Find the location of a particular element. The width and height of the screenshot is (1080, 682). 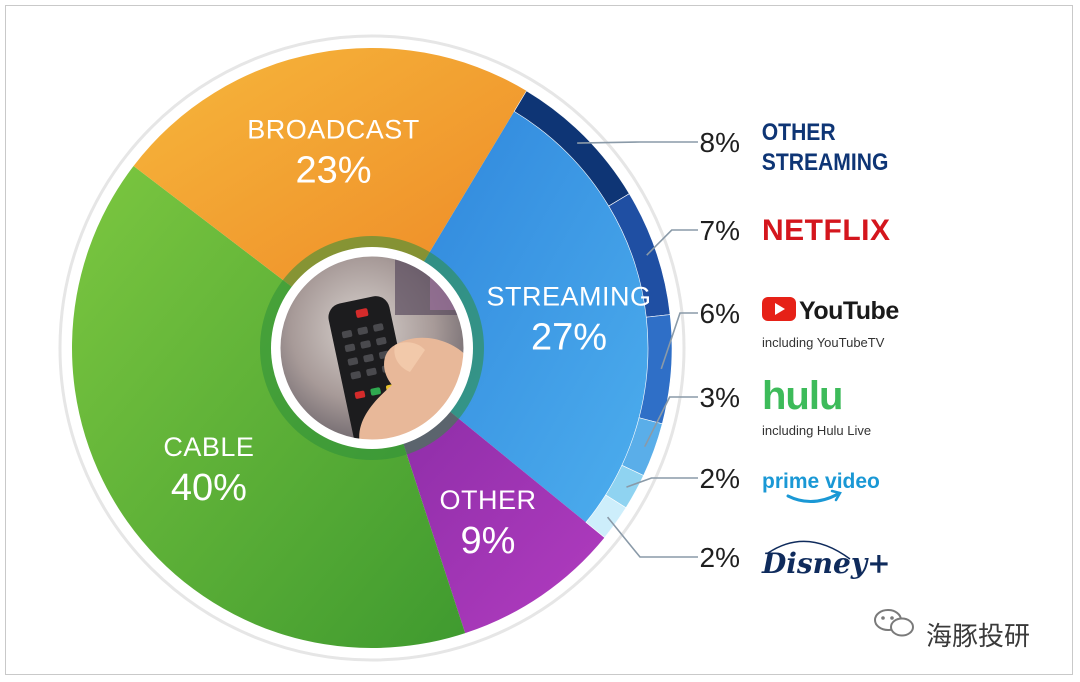

legend-value-hulu: 3% is located at coordinates (720, 397).